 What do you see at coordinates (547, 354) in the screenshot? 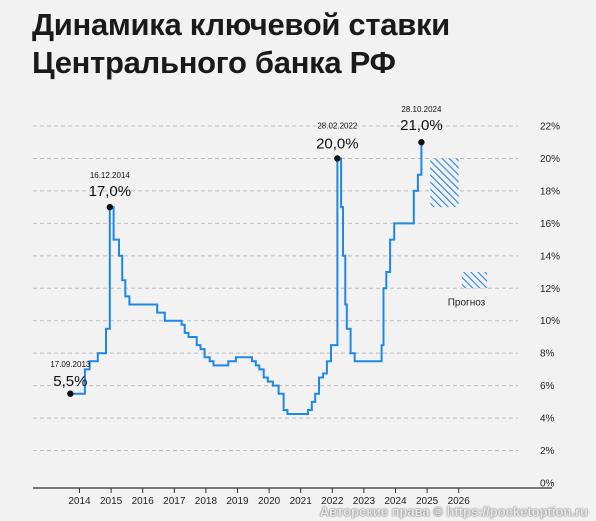
I see `y-tick-label: 8%` at bounding box center [547, 354].